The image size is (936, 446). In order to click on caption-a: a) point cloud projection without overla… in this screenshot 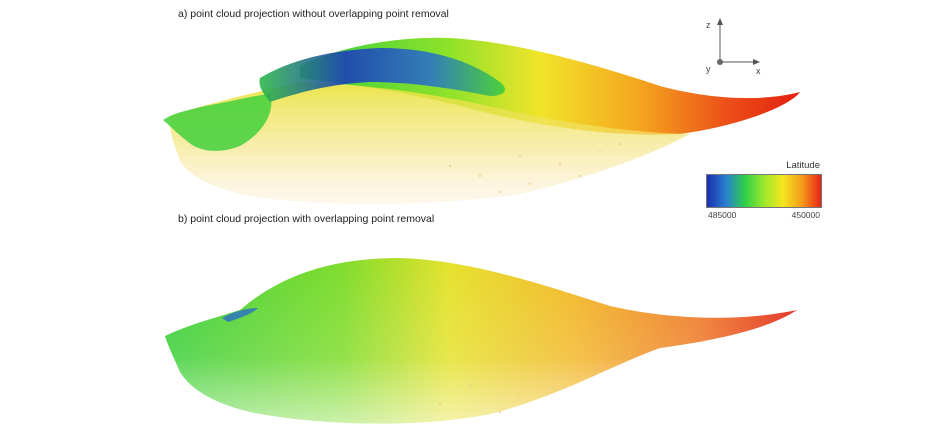, I will do `click(313, 14)`.